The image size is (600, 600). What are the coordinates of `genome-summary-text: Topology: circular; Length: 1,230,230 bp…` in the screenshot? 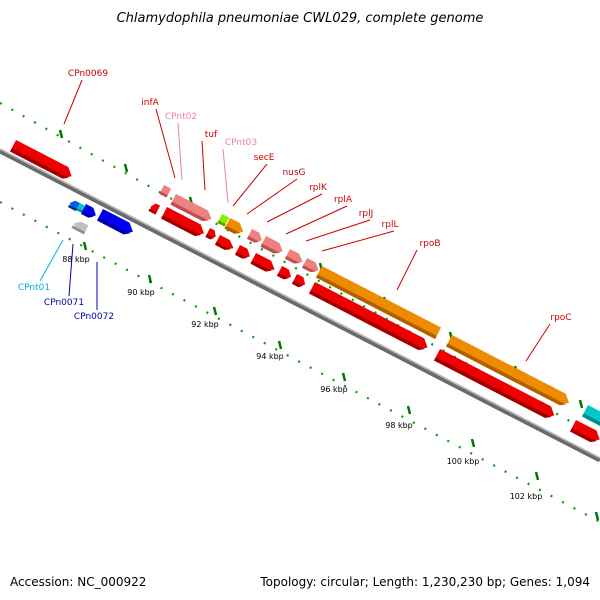 It's located at (424, 582).